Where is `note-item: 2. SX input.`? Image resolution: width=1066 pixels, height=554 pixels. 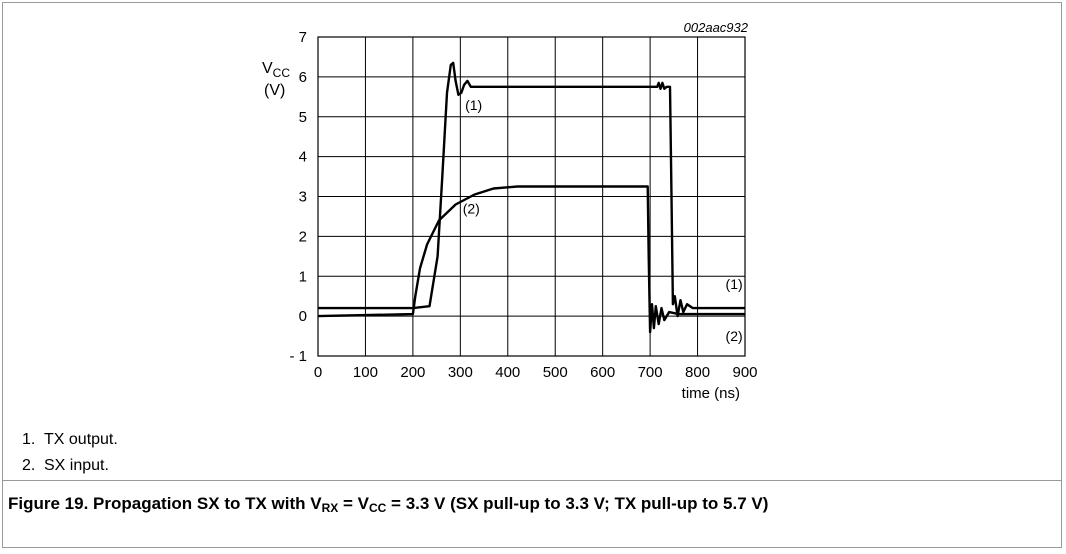 note-item: 2. SX input. is located at coordinates (70, 466).